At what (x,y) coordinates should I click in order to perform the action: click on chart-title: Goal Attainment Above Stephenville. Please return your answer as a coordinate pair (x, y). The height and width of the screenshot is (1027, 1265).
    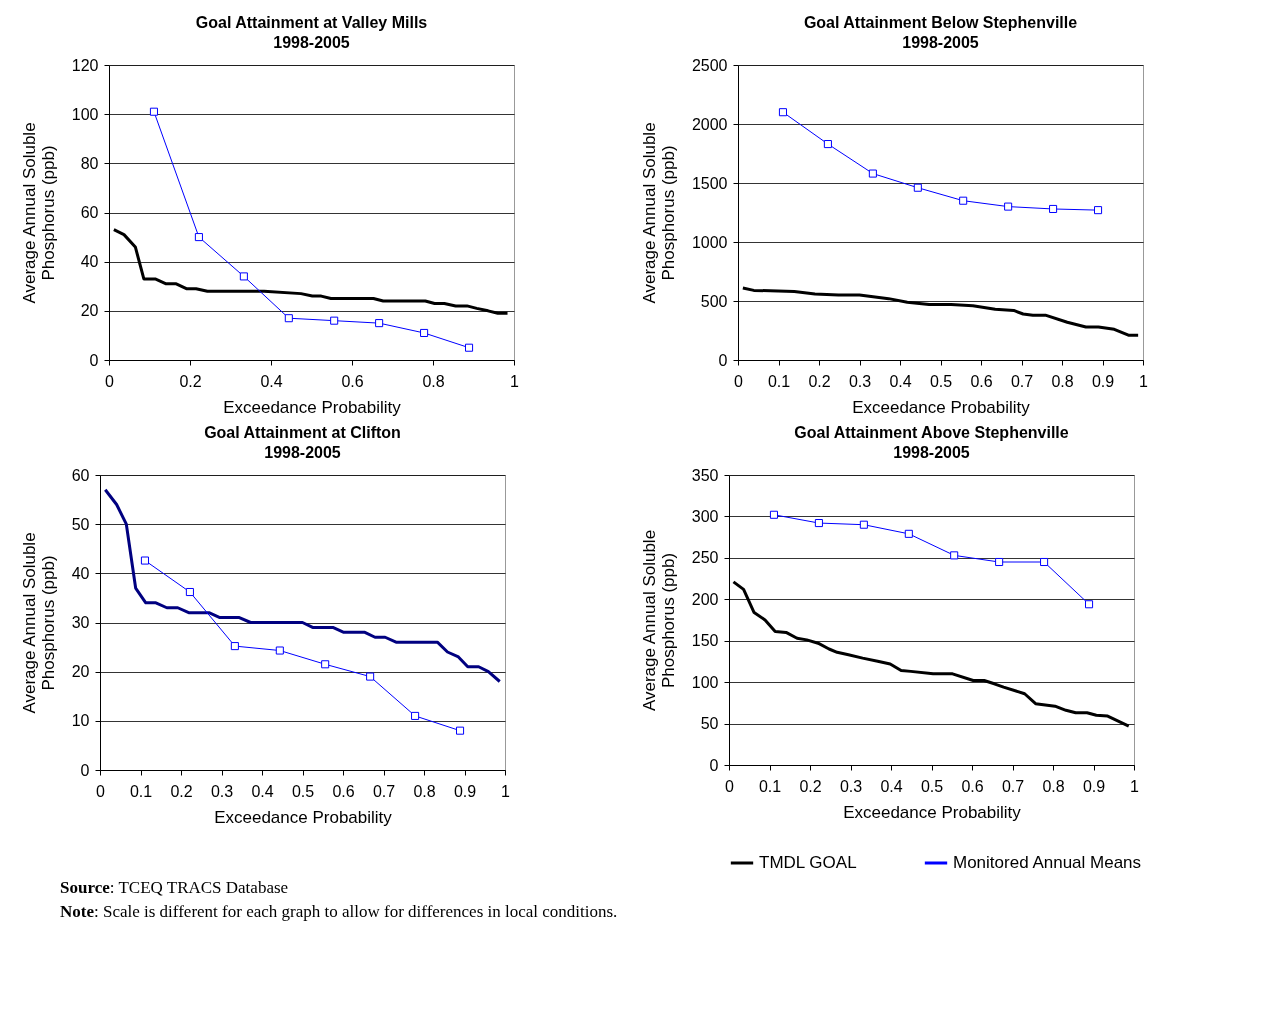
    Looking at the image, I should click on (931, 432).